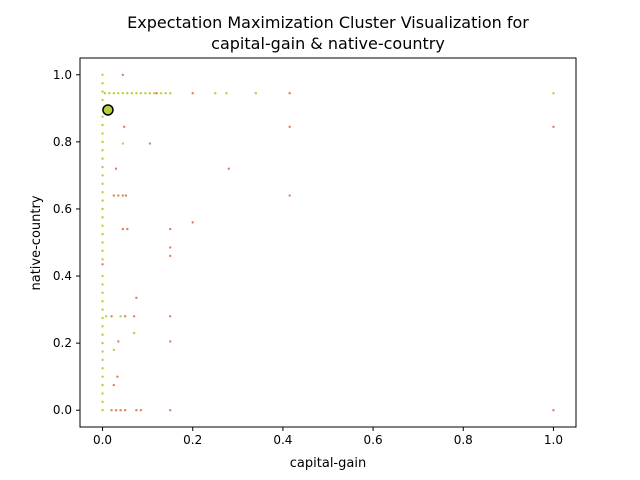 The width and height of the screenshot is (640, 480). I want to click on cluster-centroid, so click(108, 110).